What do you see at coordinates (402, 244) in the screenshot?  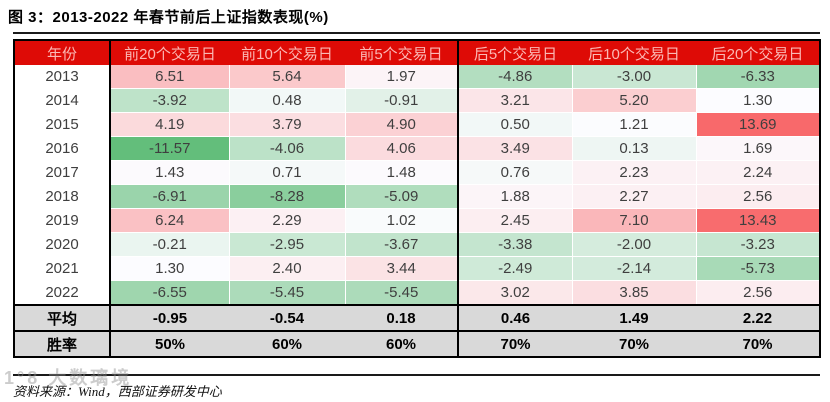 I see `value-cell: -3.67` at bounding box center [402, 244].